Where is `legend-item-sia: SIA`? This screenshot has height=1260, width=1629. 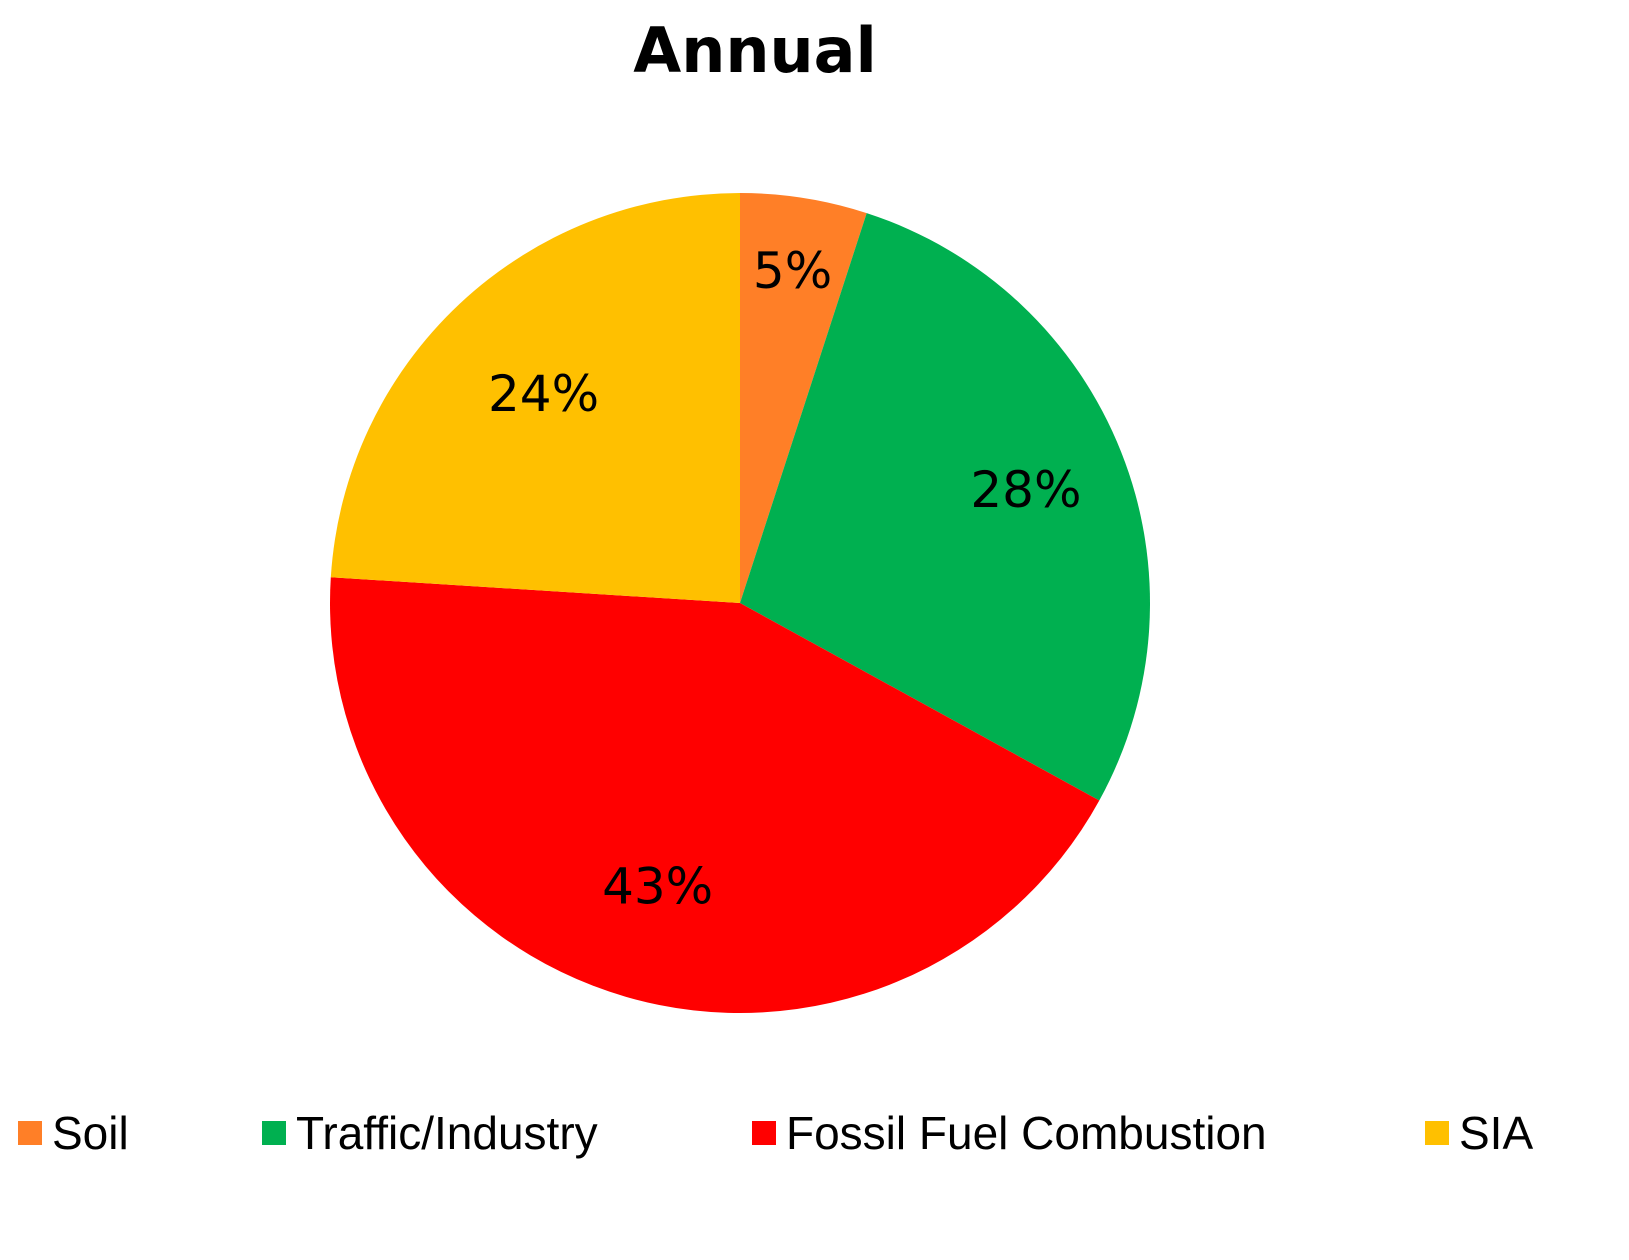
legend-item-sia: SIA is located at coordinates (1479, 1133).